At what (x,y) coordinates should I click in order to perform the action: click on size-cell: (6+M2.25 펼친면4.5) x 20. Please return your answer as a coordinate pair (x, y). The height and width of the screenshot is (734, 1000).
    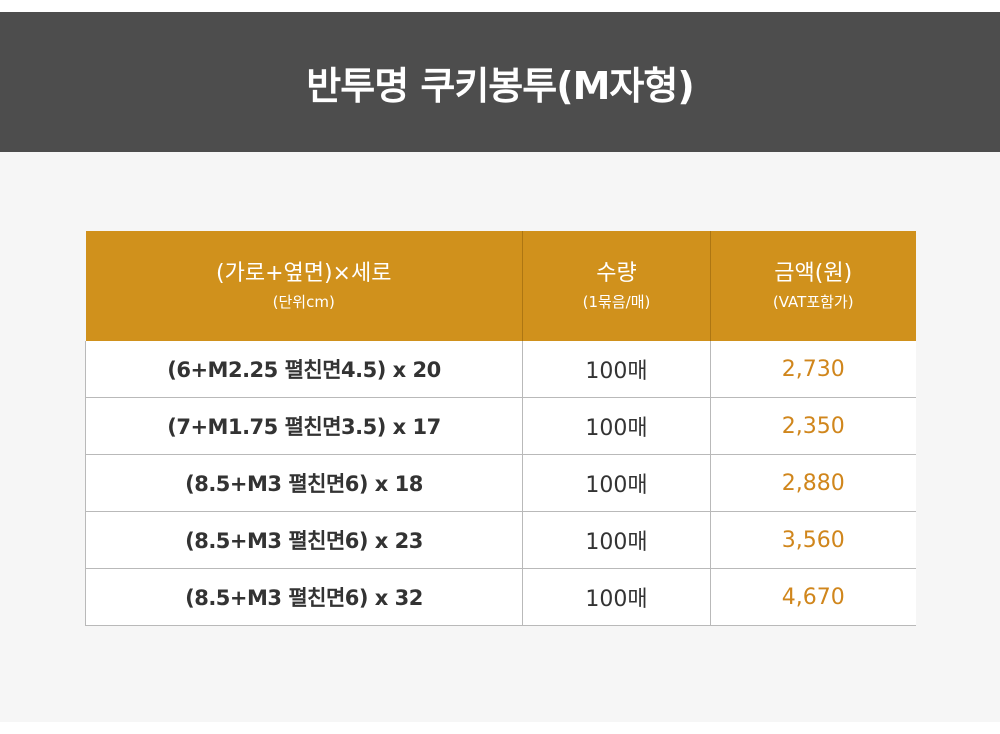
    Looking at the image, I should click on (304, 369).